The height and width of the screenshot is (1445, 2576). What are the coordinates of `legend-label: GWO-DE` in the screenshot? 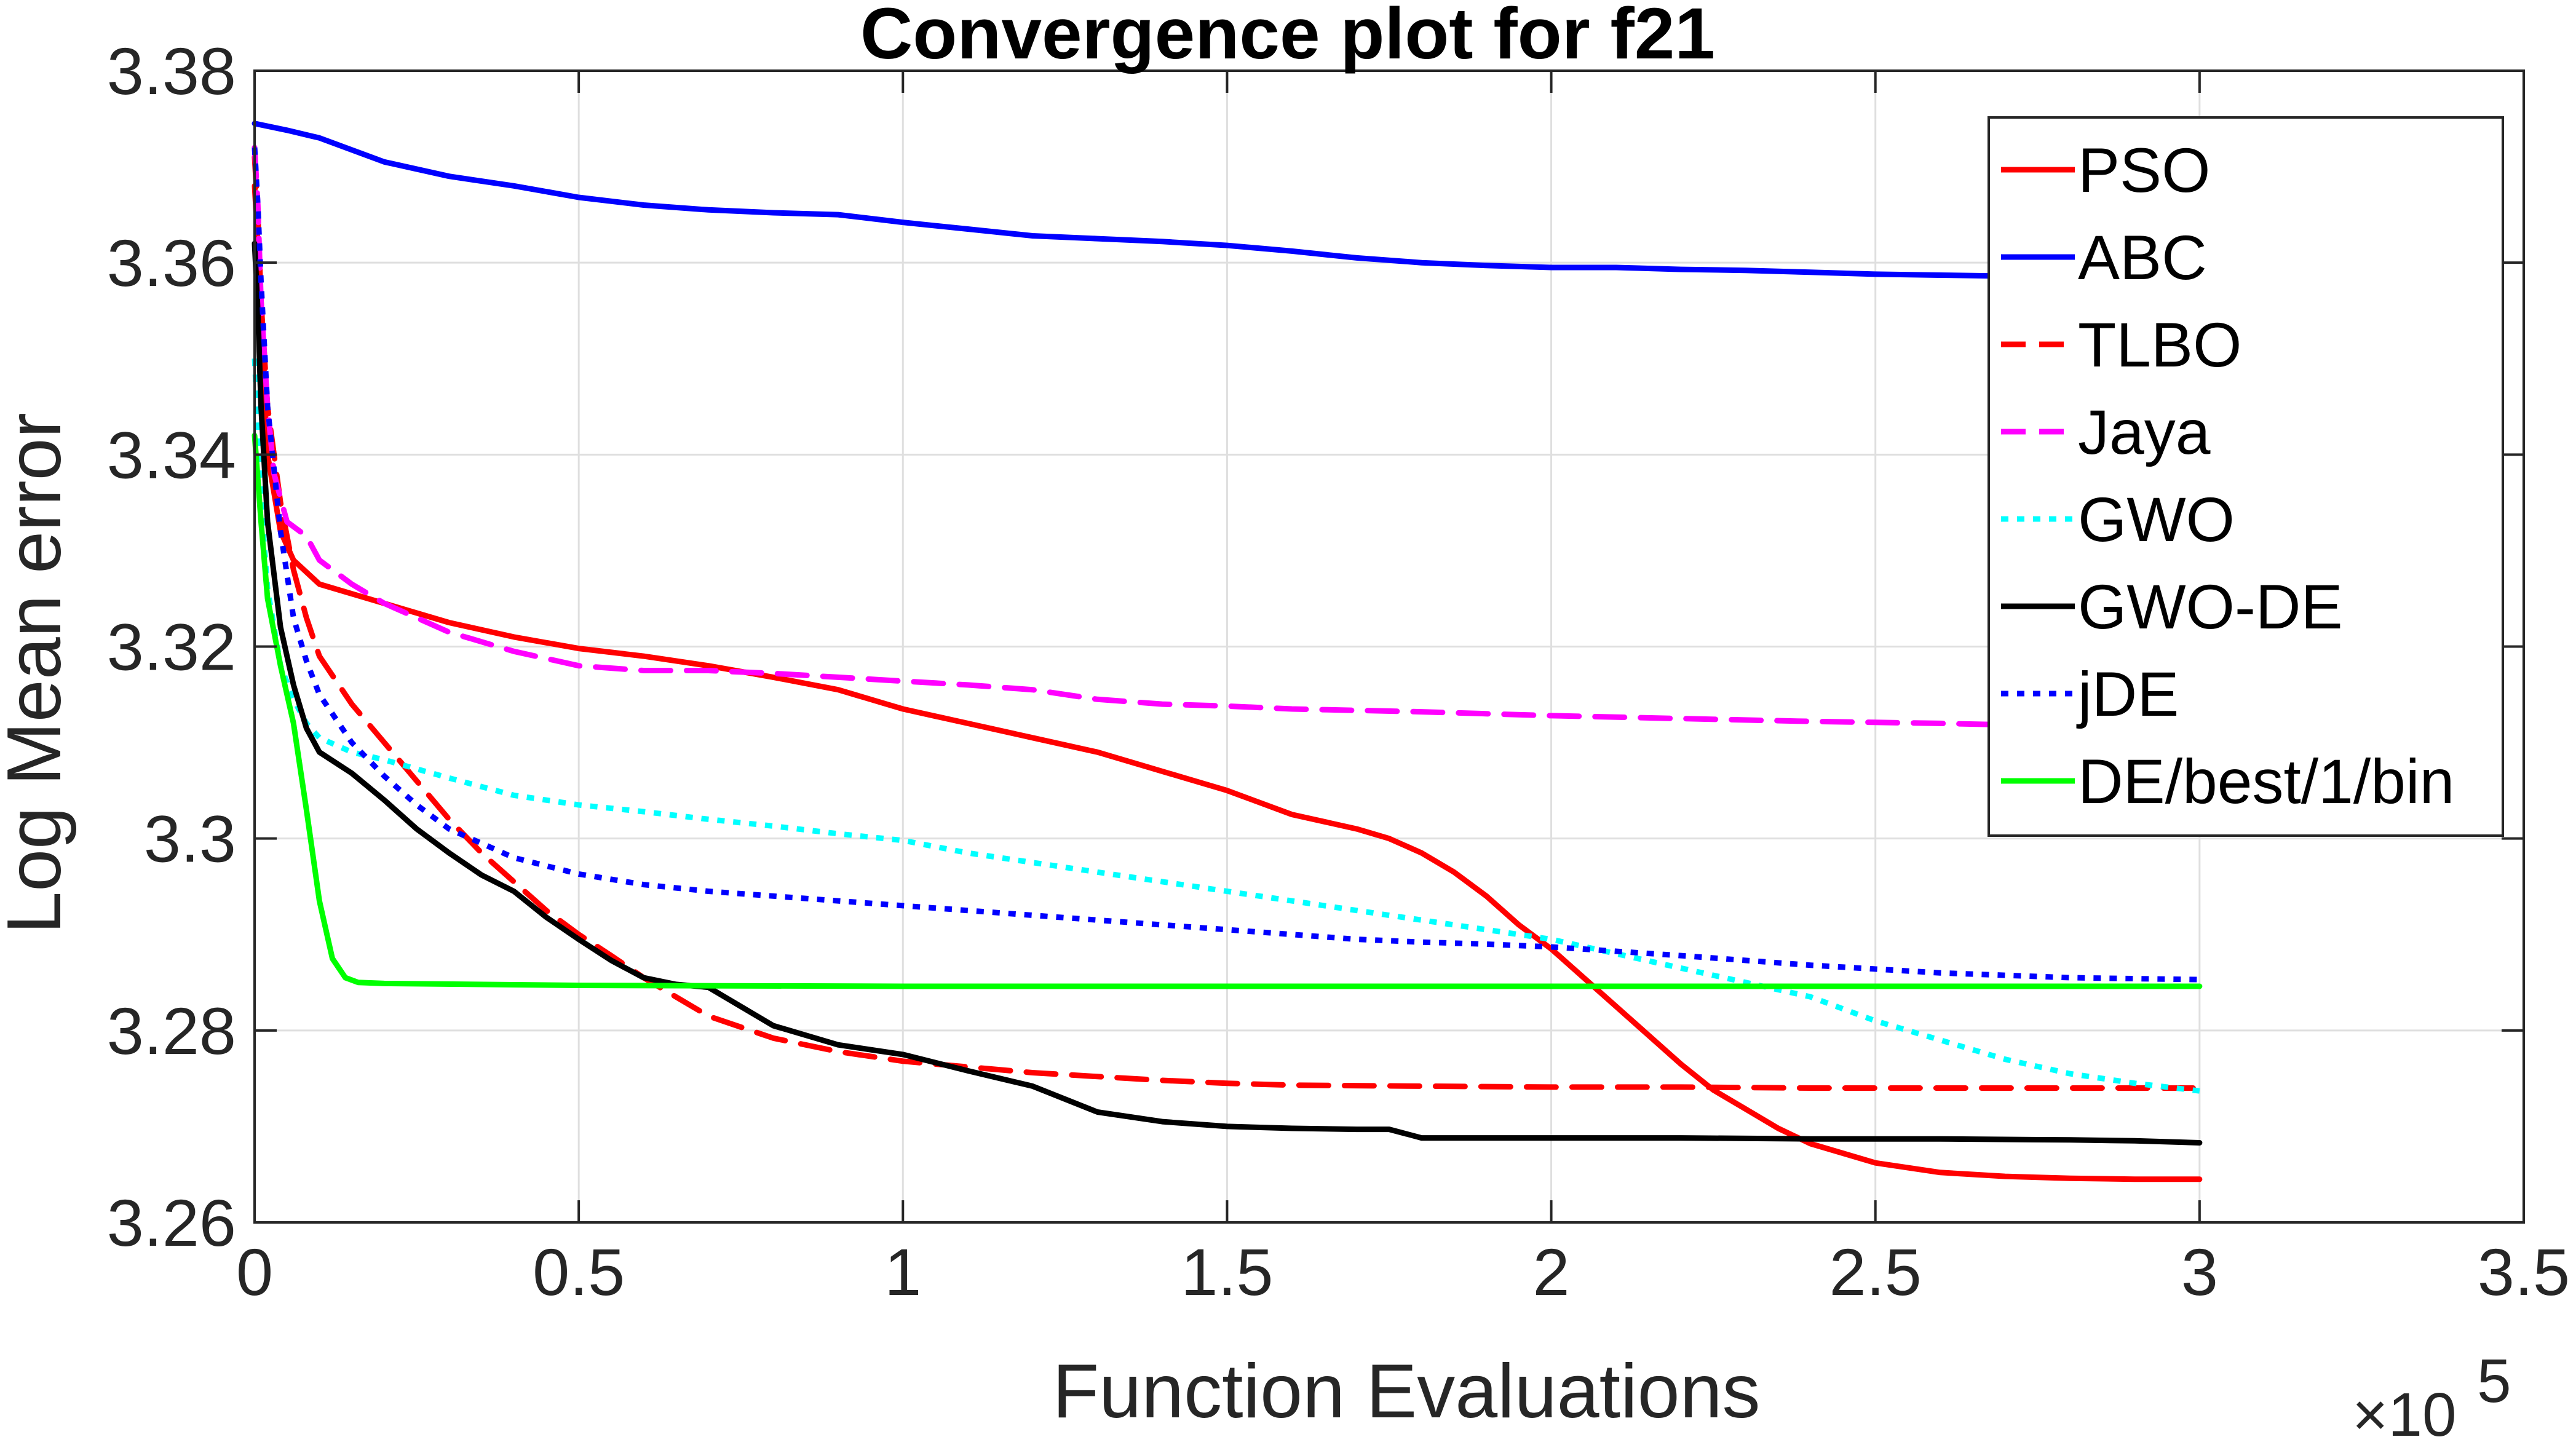 It's located at (2210, 607).